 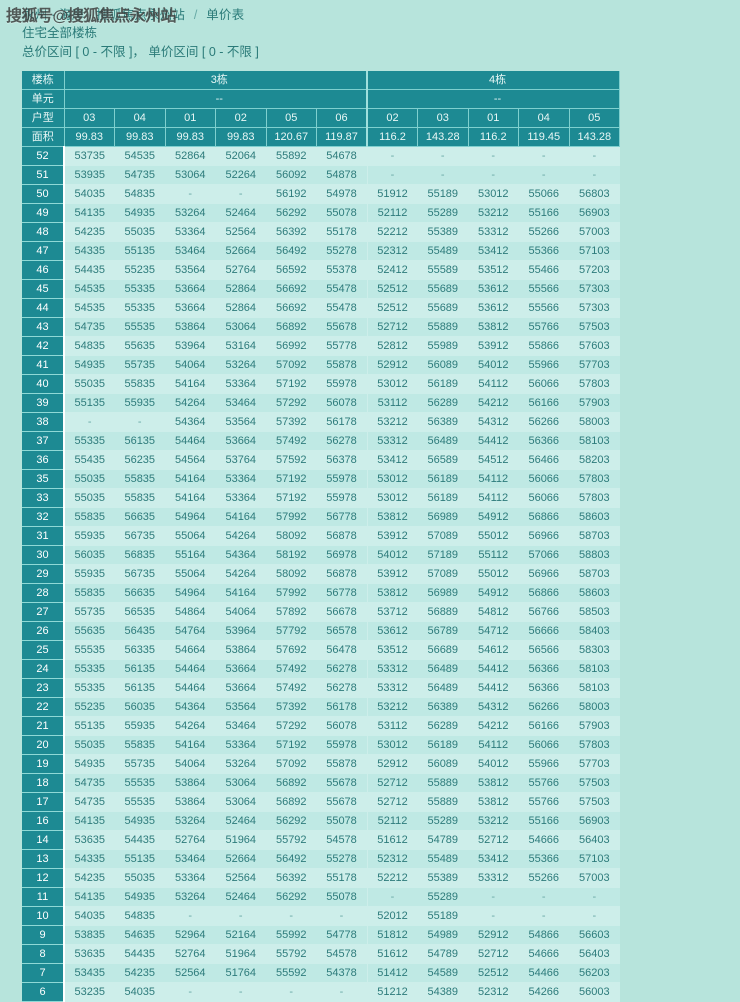 I want to click on price-cell: 55266, so click(x=543, y=232).